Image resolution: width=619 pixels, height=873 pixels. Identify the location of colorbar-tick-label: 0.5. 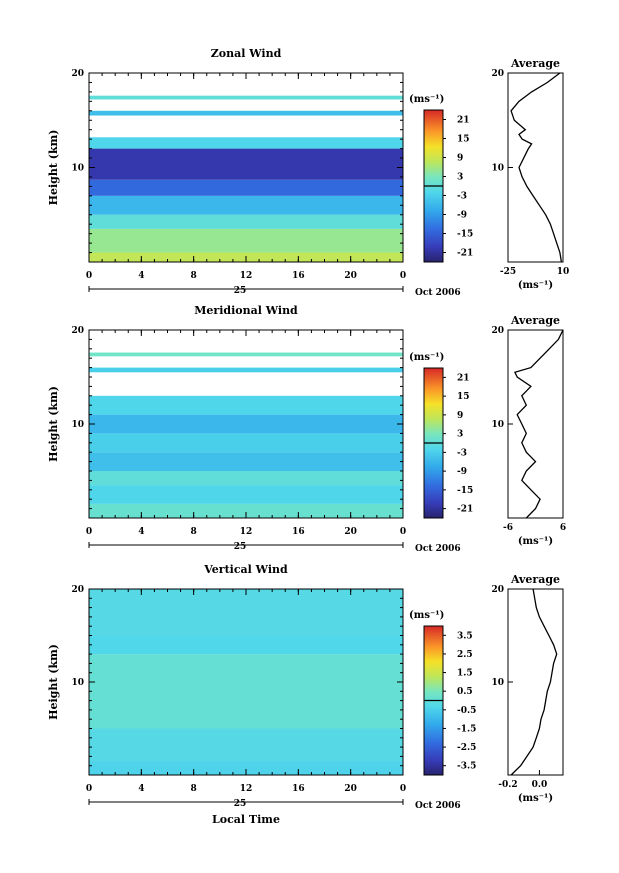
(465, 692).